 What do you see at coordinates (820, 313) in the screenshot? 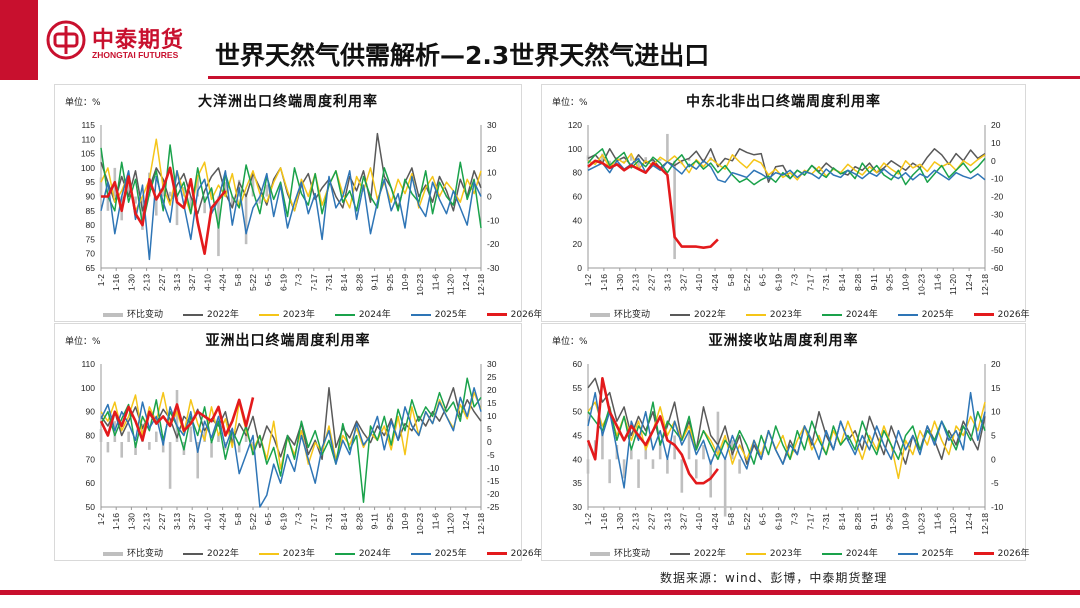
I see `chart-legend: 环比变动 2022年 2023年 2024年 2025年 2026年` at bounding box center [820, 313].